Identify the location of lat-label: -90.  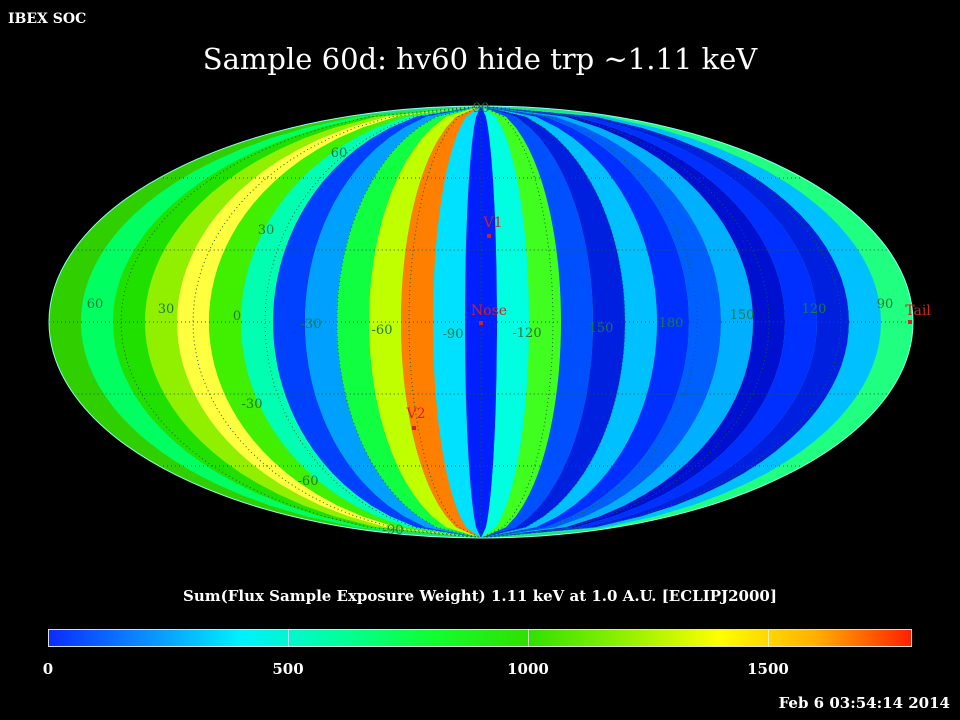
(393, 530).